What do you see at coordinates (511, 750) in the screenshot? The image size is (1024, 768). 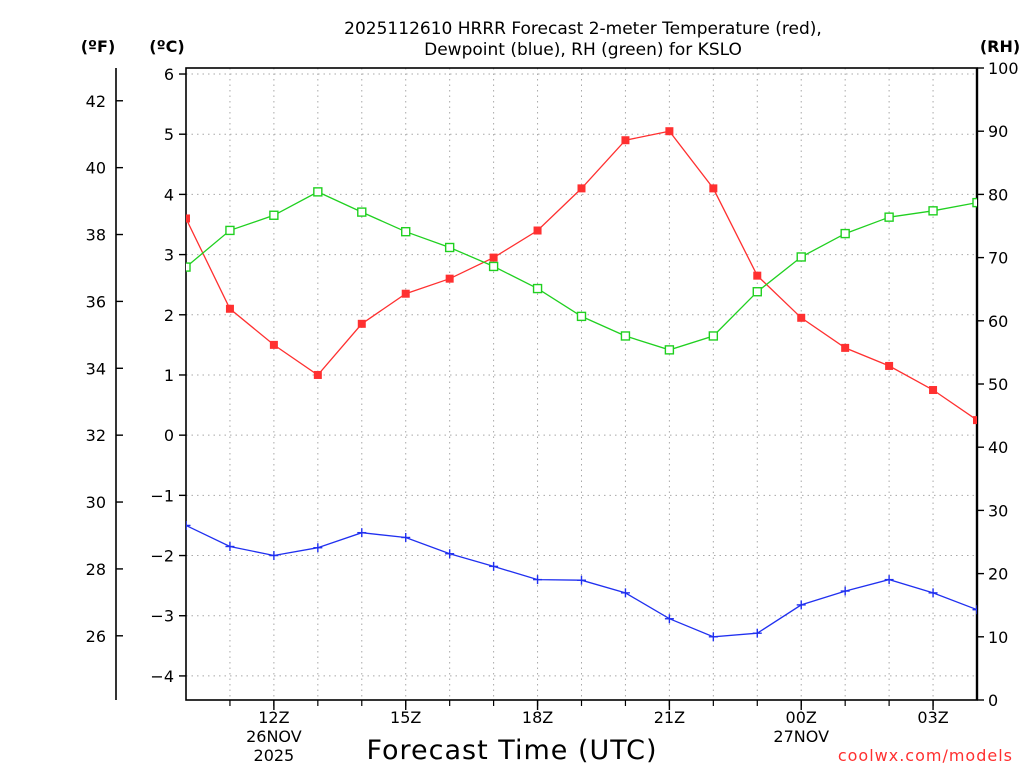 I see `x-axis-label: Forecast Time (UTC)` at bounding box center [511, 750].